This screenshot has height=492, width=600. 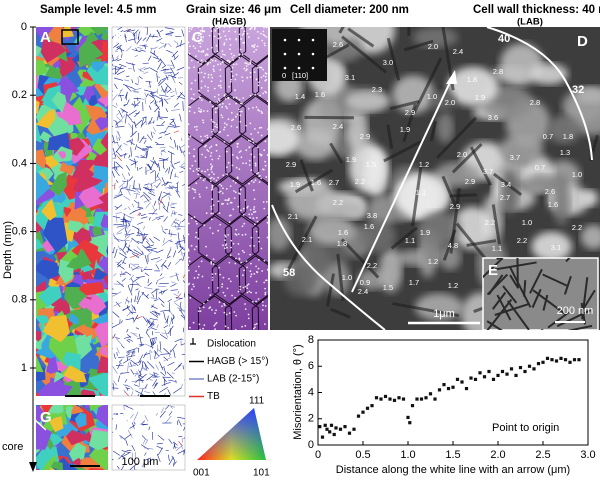 I want to click on panel-c-bg, so click(x=228, y=178).